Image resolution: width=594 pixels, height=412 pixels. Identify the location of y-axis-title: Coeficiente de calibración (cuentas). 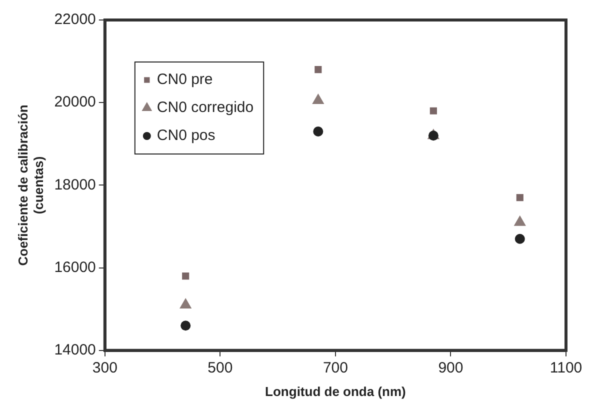
(30, 185).